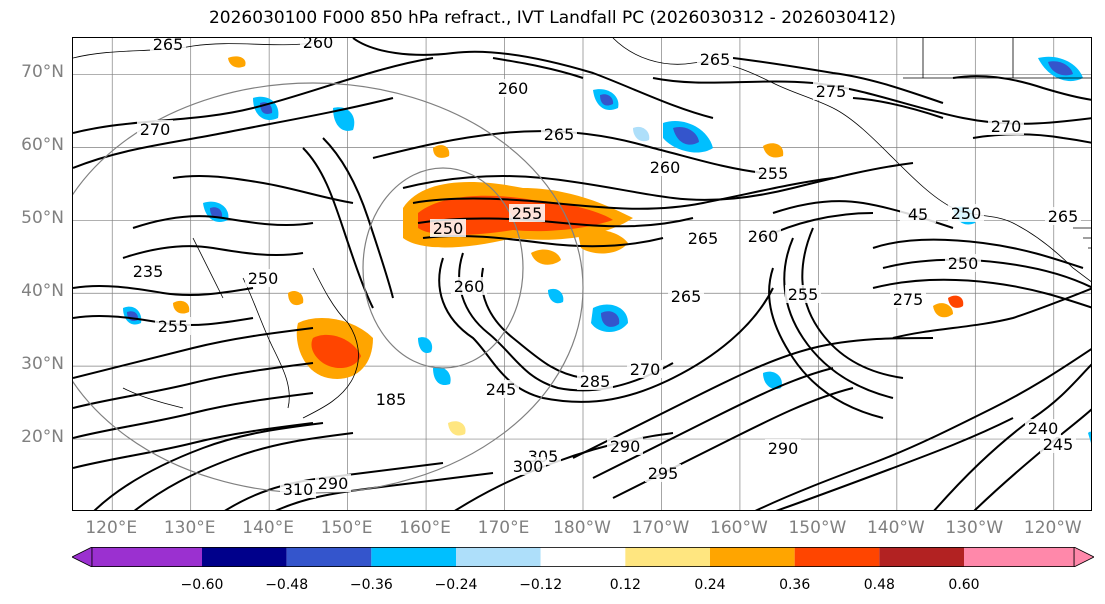 Image resolution: width=1105 pixels, height=604 pixels. Describe the element at coordinates (42, 291) in the screenshot. I see `latitude-label: 40°N` at that location.